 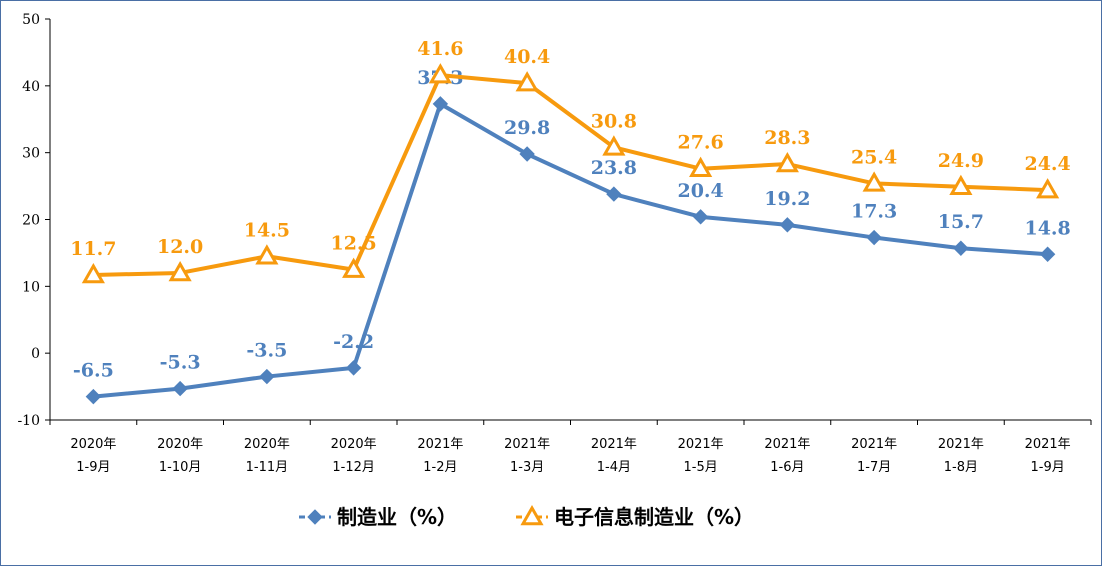 What do you see at coordinates (267, 230) in the screenshot?
I see `electronics-data-label: 14.5` at bounding box center [267, 230].